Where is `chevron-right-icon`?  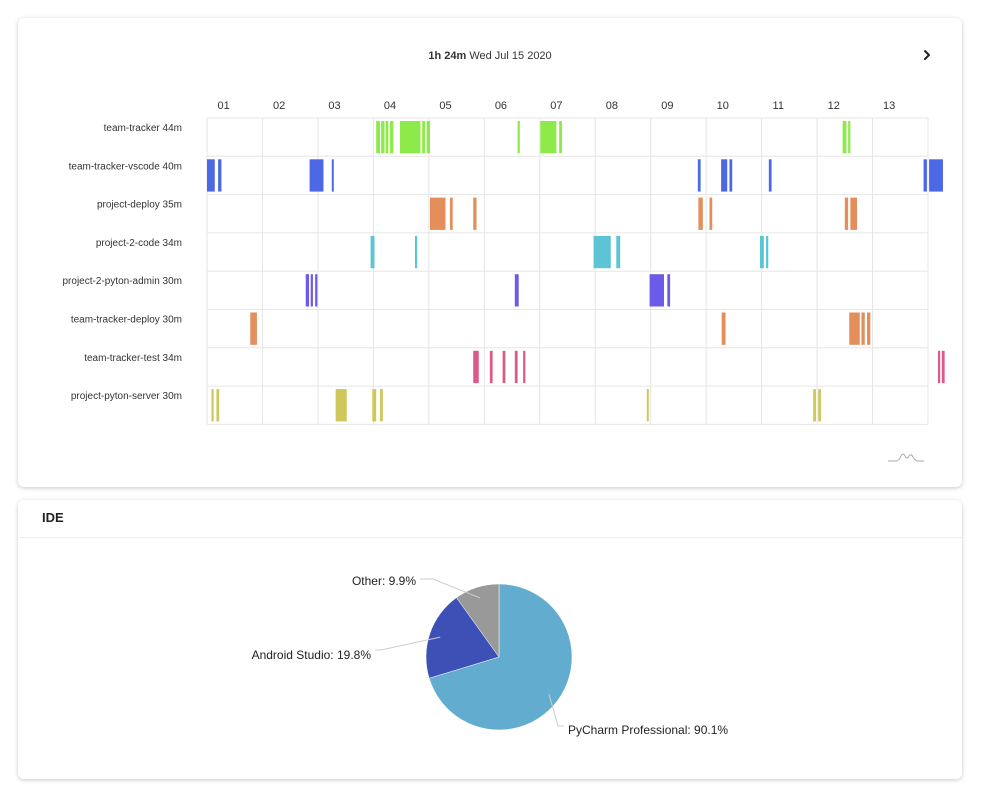
chevron-right-icon is located at coordinates (927, 55).